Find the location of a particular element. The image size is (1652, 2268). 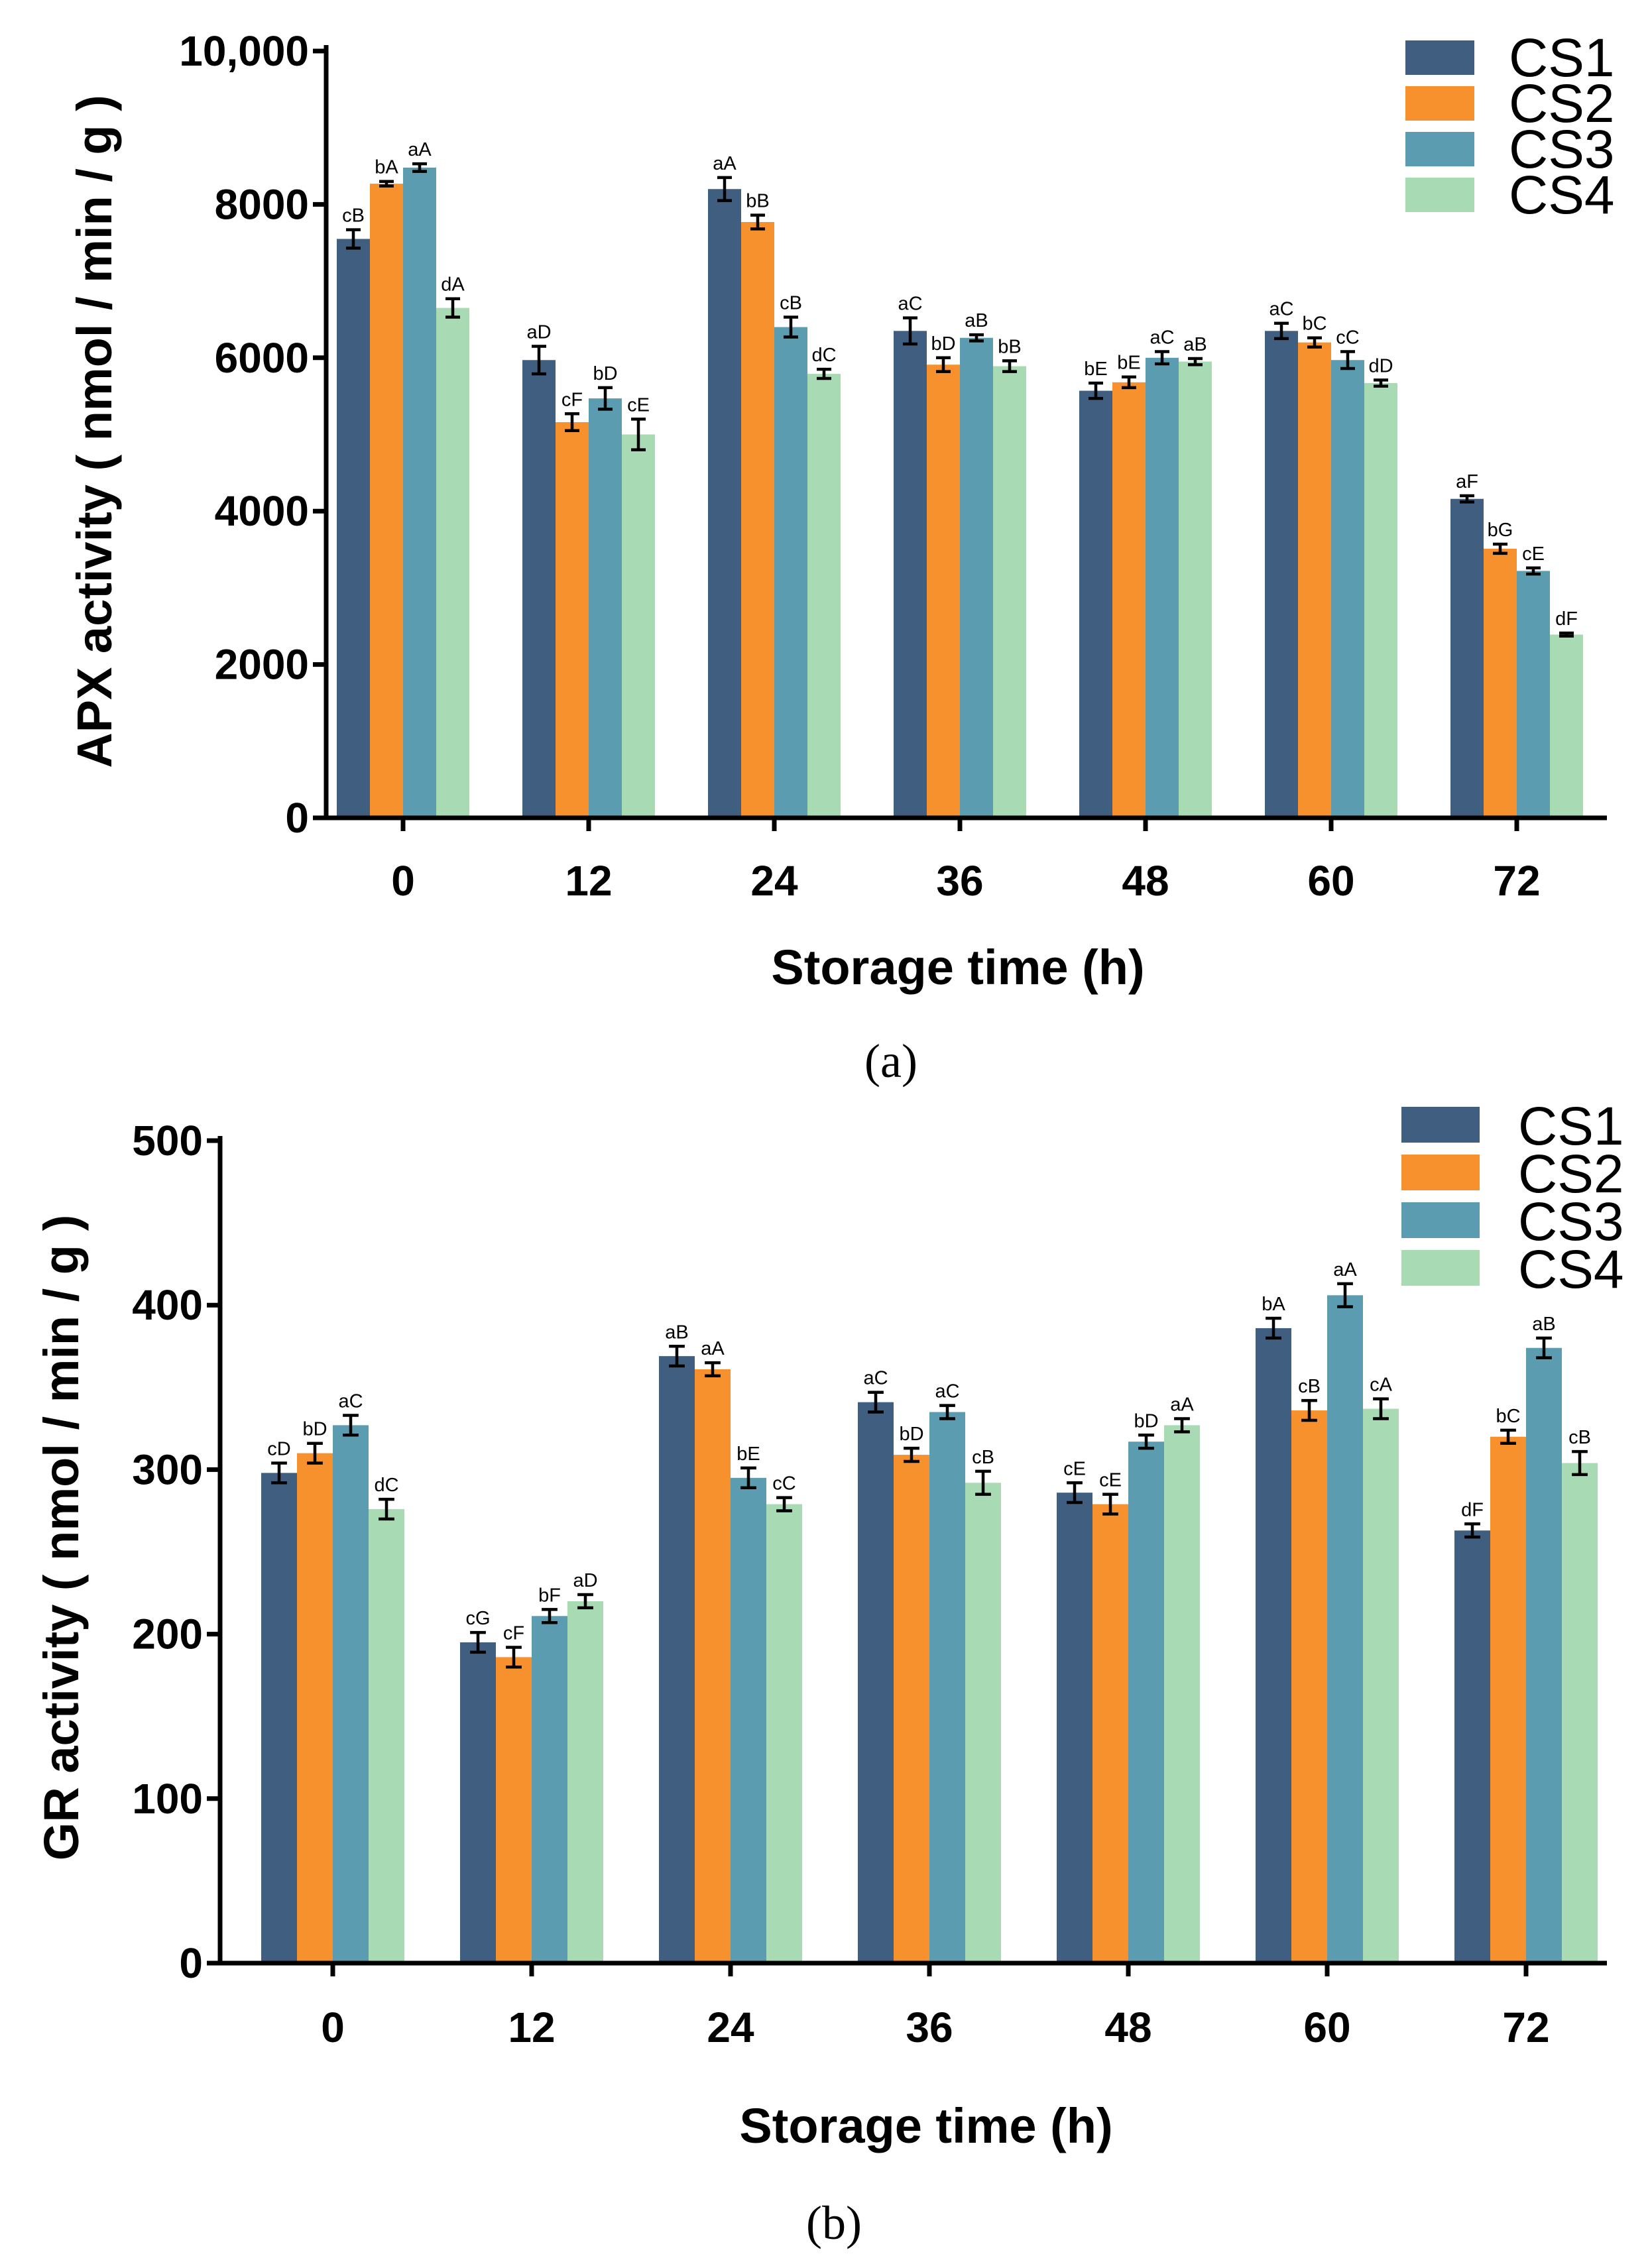

y-tick-label-b: 400 is located at coordinates (167, 1305).